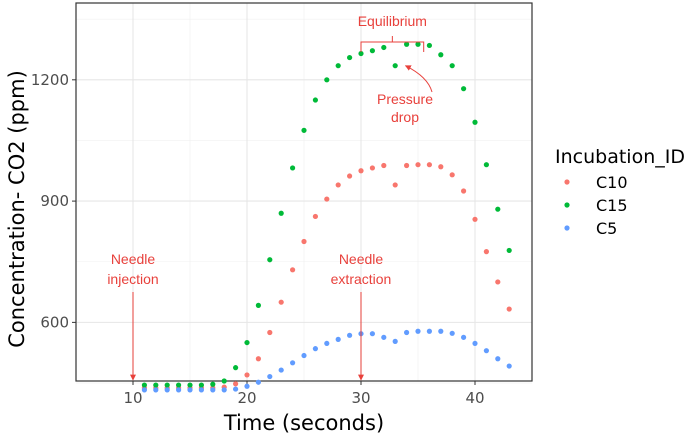  Describe the element at coordinates (620, 157) in the screenshot. I see `legend-title: Incubation_ID` at that location.